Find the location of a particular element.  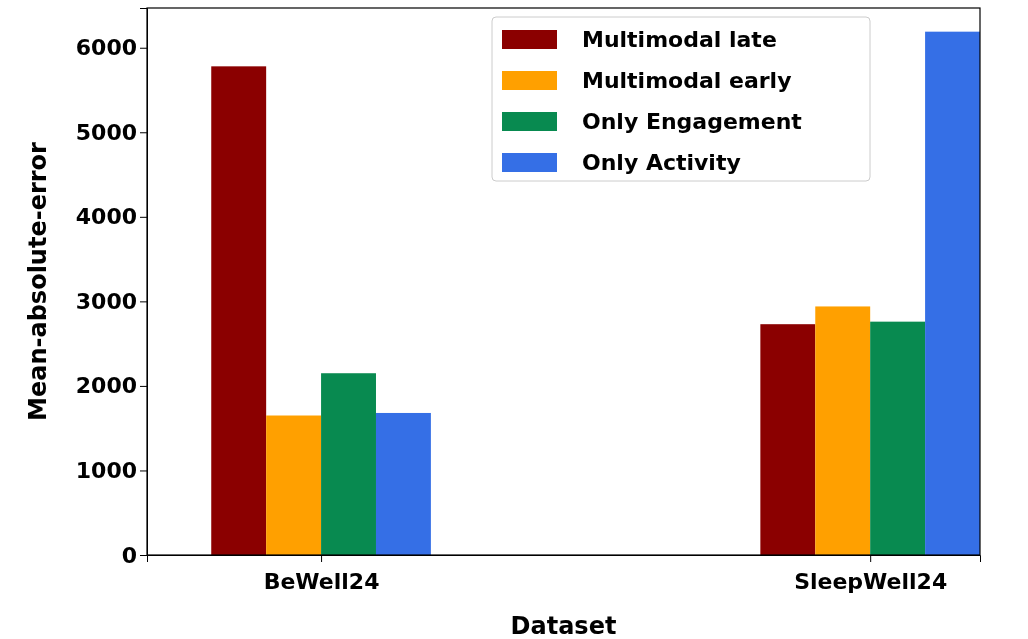

legend-label: Only Engagement is located at coordinates (692, 121).